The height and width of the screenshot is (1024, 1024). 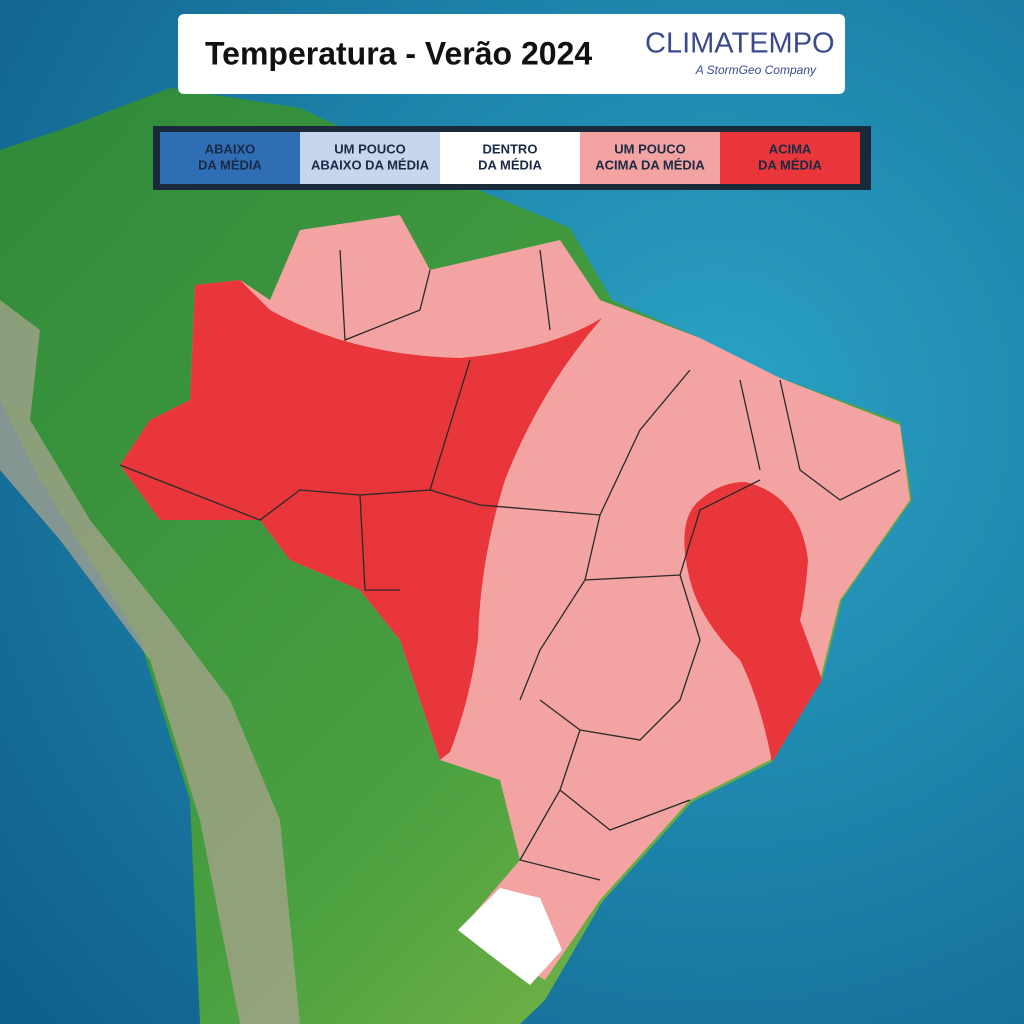 What do you see at coordinates (398, 53) in the screenshot?
I see `title: Temperatura - Verão 2024` at bounding box center [398, 53].